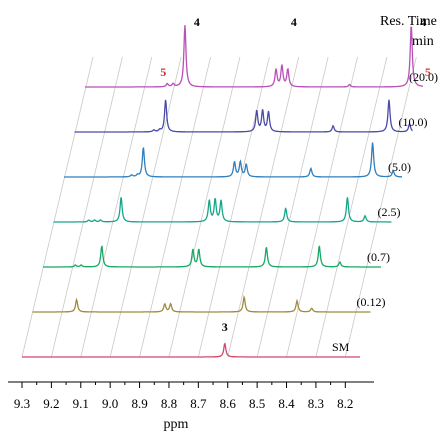 The height and width of the screenshot is (437, 447). What do you see at coordinates (163, 72) in the screenshot?
I see `compound-label-4: 5` at bounding box center [163, 72].